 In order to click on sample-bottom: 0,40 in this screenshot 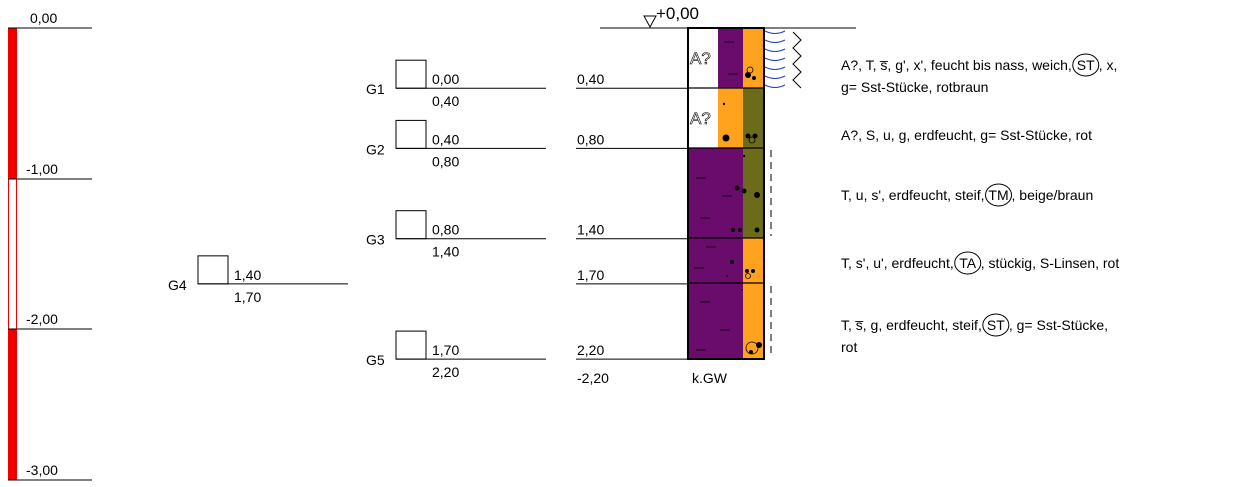, I will do `click(445, 101)`.